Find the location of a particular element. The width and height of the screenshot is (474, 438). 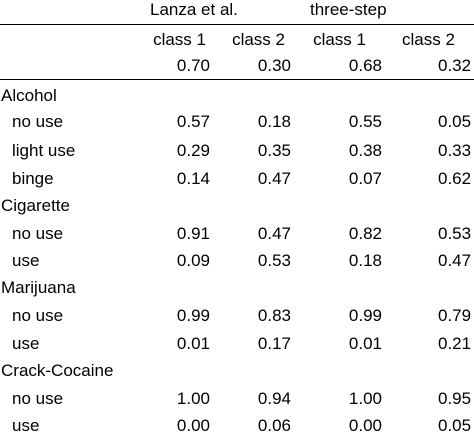

cell: 0.29 is located at coordinates (193, 150).